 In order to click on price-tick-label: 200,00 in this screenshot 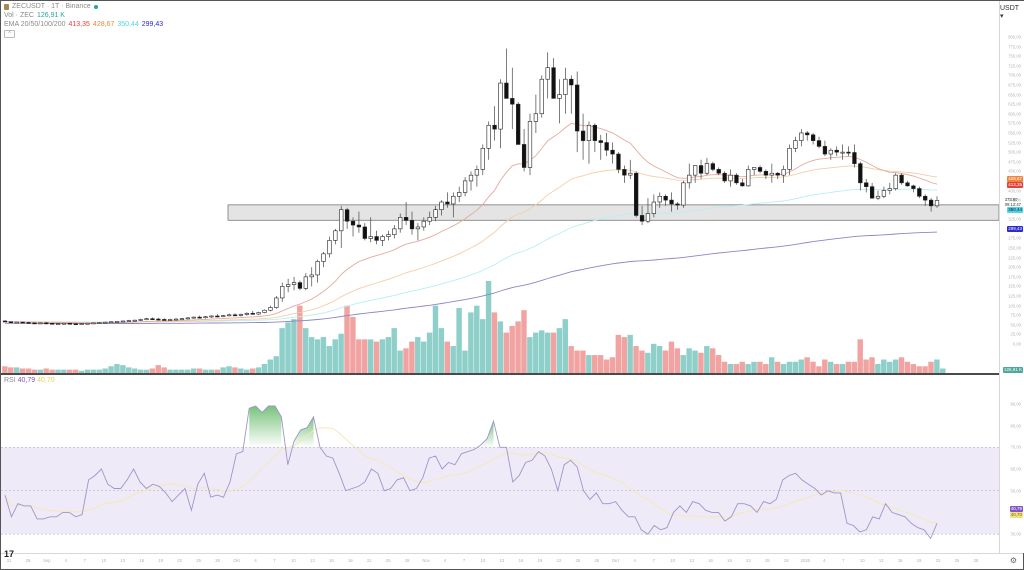, I will do `click(1014, 267)`.